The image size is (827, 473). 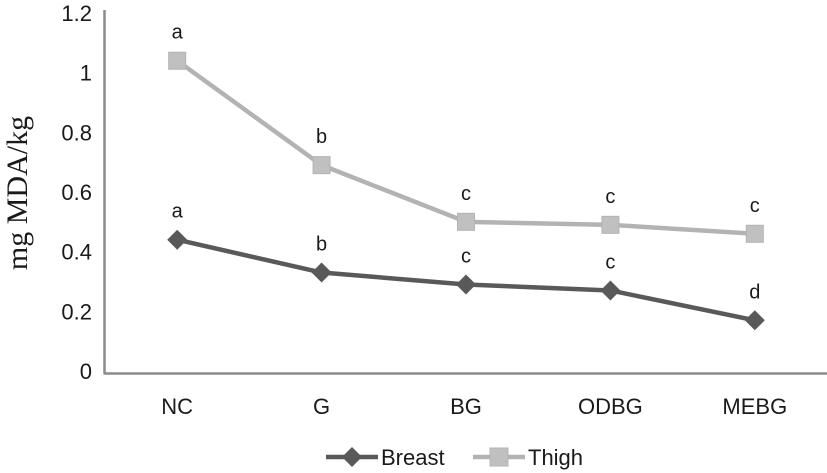 I want to click on legend-item-breast: Breast, so click(x=385, y=457).